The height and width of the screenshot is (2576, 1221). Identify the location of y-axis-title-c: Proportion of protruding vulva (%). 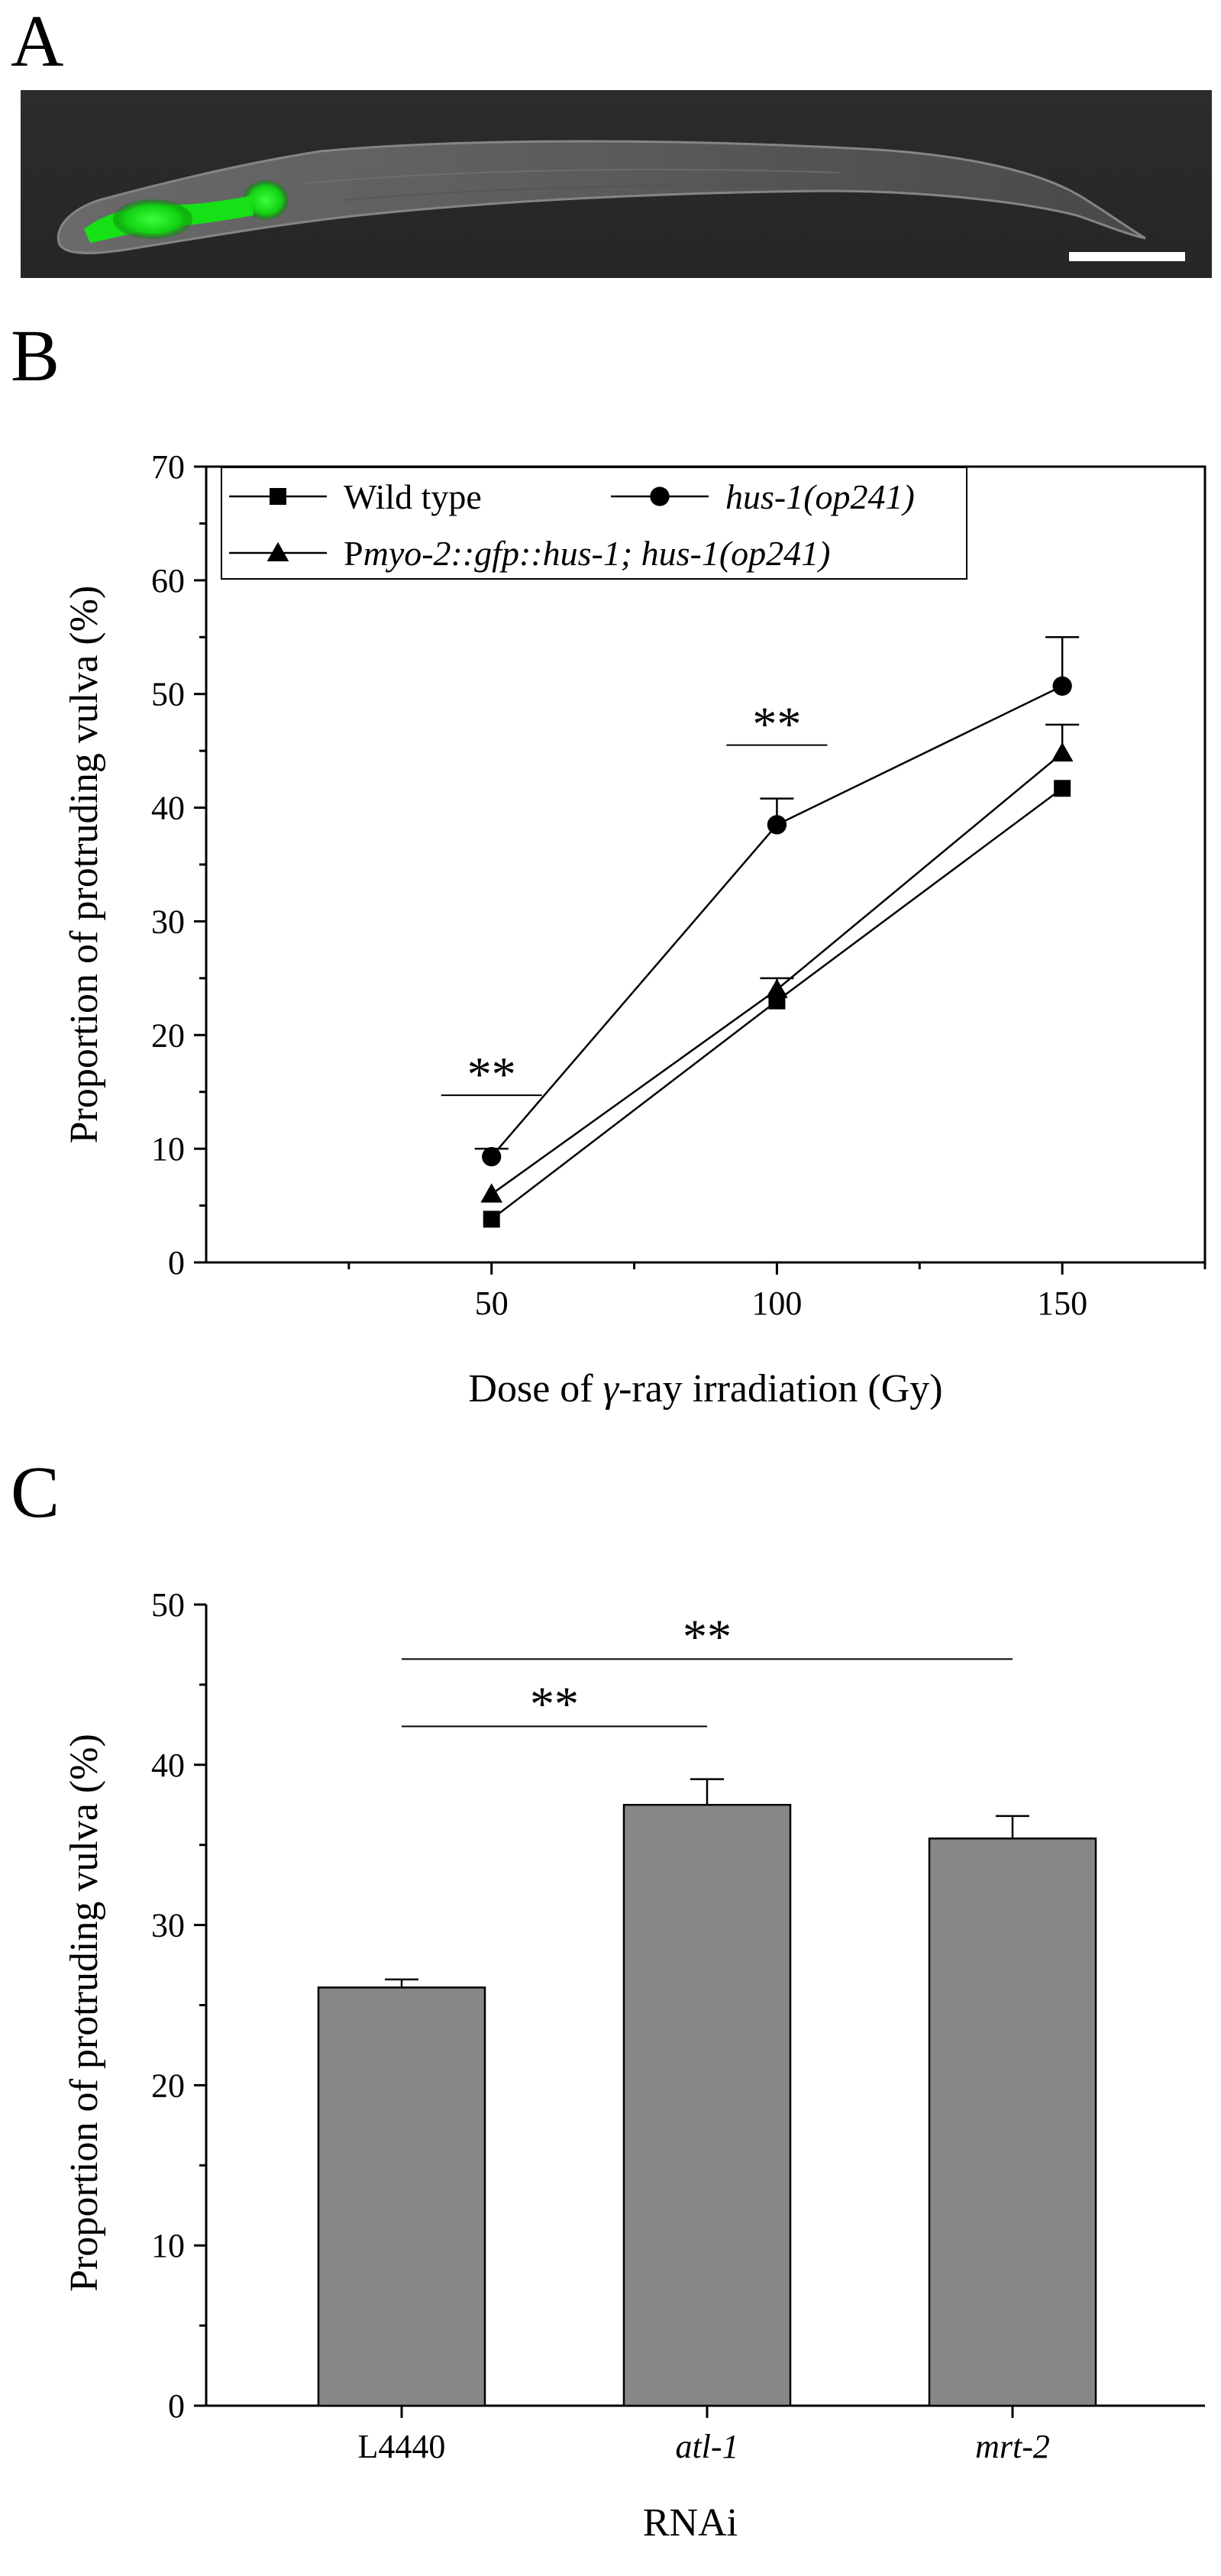
(84, 2013).